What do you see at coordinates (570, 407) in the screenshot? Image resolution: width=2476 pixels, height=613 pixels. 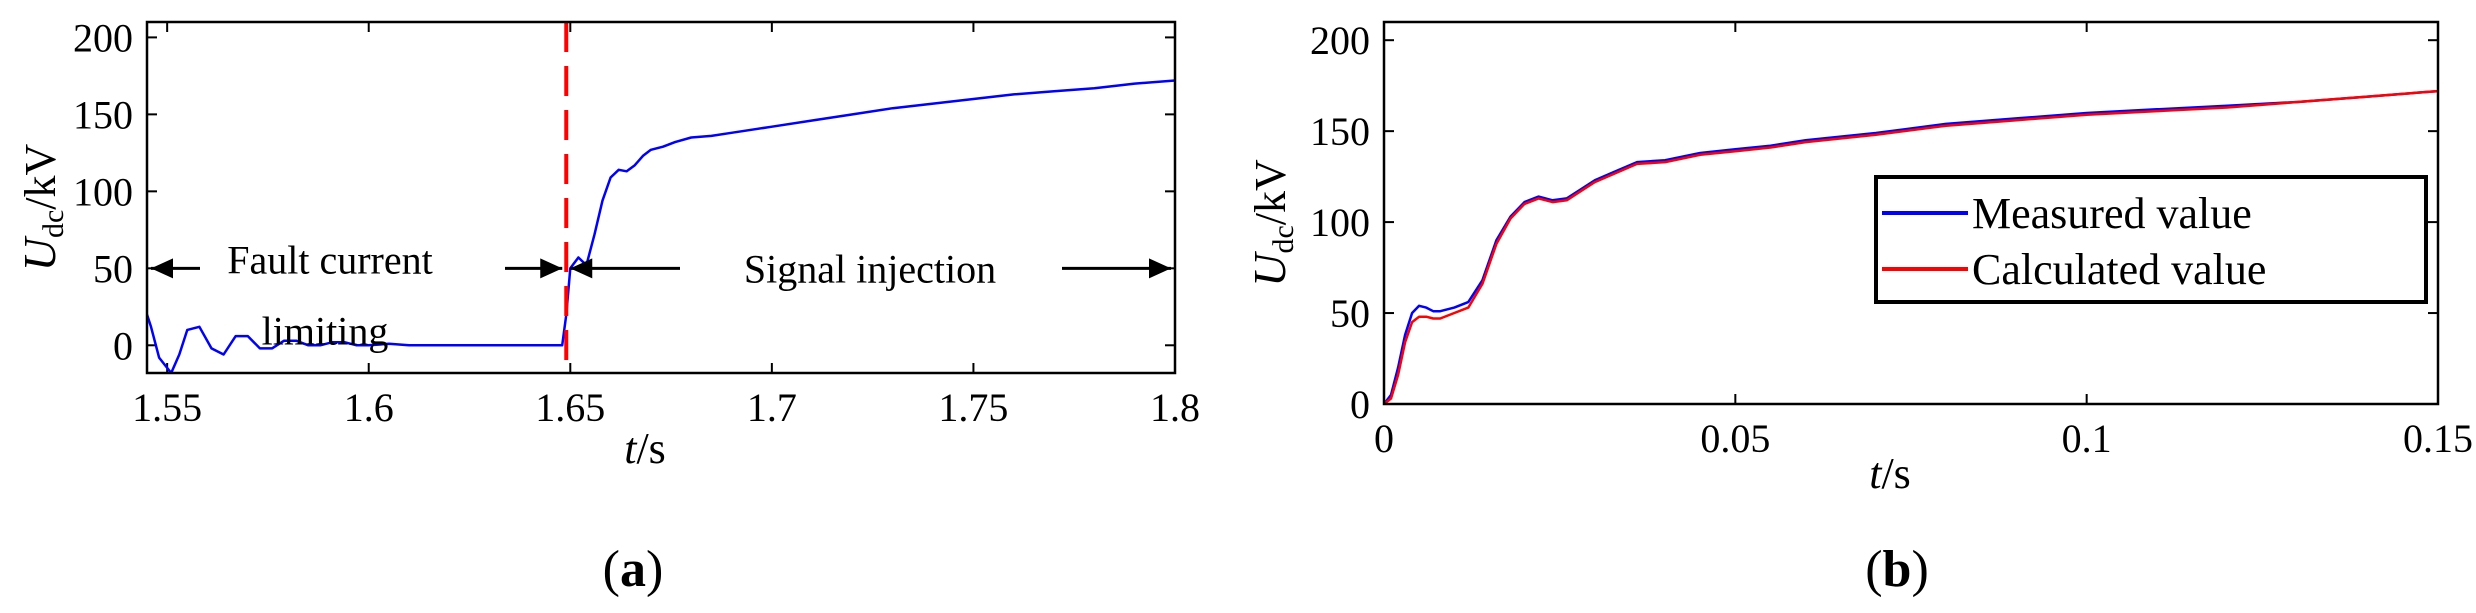 I see `x-tick-label: 1.65` at bounding box center [570, 407].